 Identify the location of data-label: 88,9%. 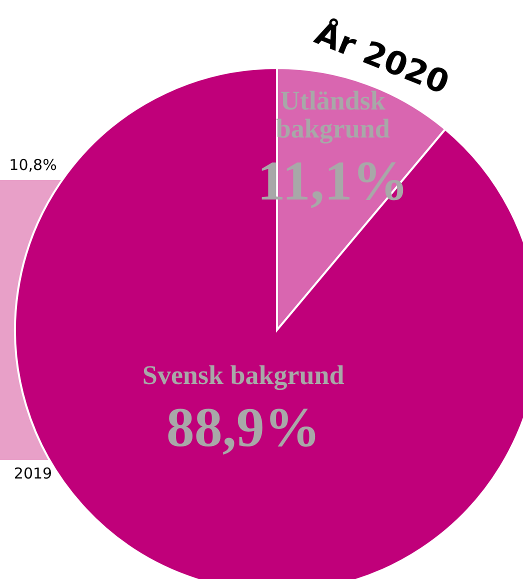
(243, 427).